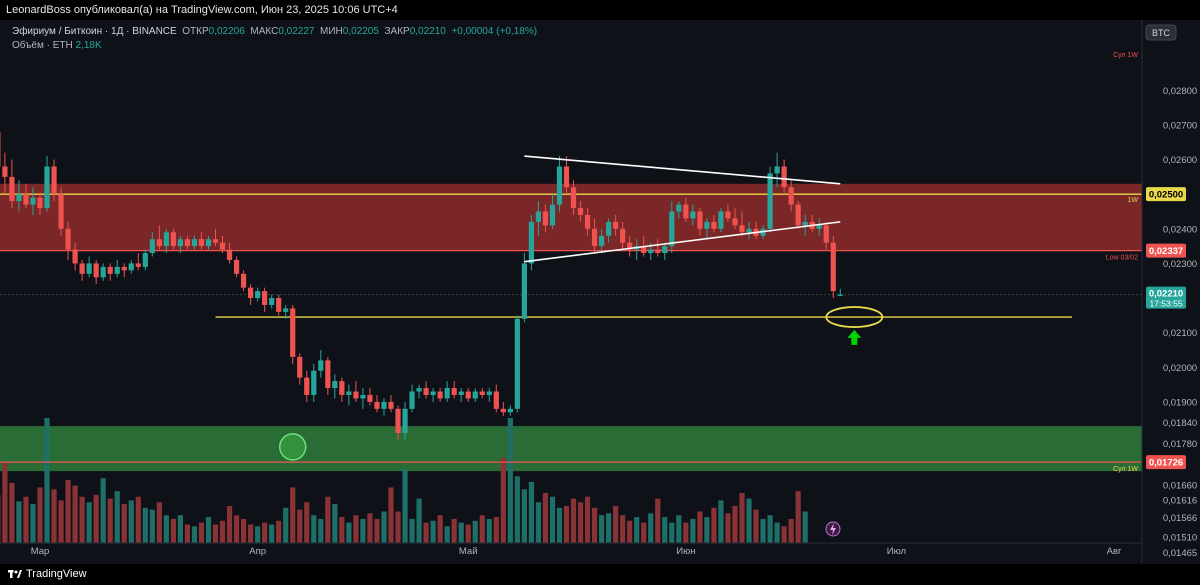 The image size is (1200, 585). I want to click on footer-brand: TradingView, so click(56, 574).